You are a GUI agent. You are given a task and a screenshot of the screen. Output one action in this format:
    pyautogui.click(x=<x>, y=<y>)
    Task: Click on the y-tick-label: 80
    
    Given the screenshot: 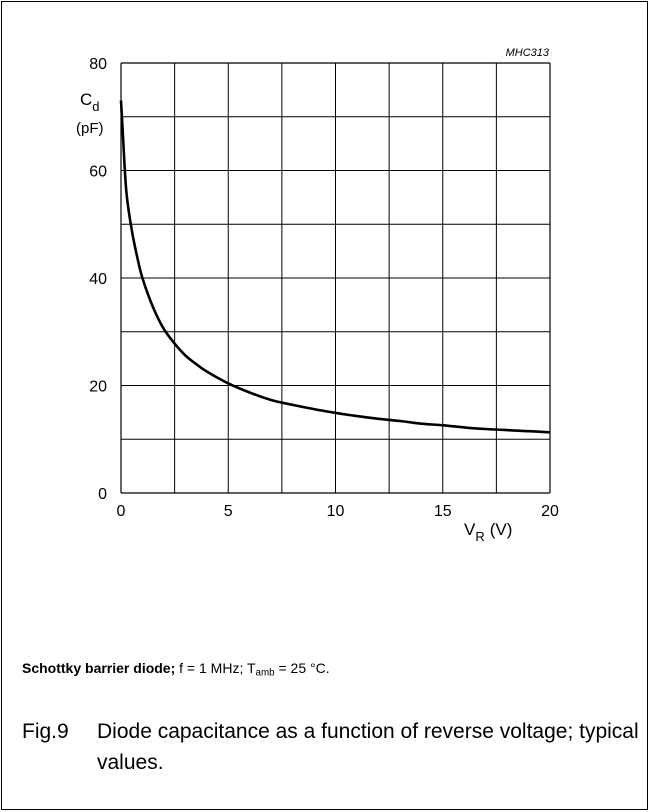 What is the action you would take?
    pyautogui.click(x=98, y=64)
    